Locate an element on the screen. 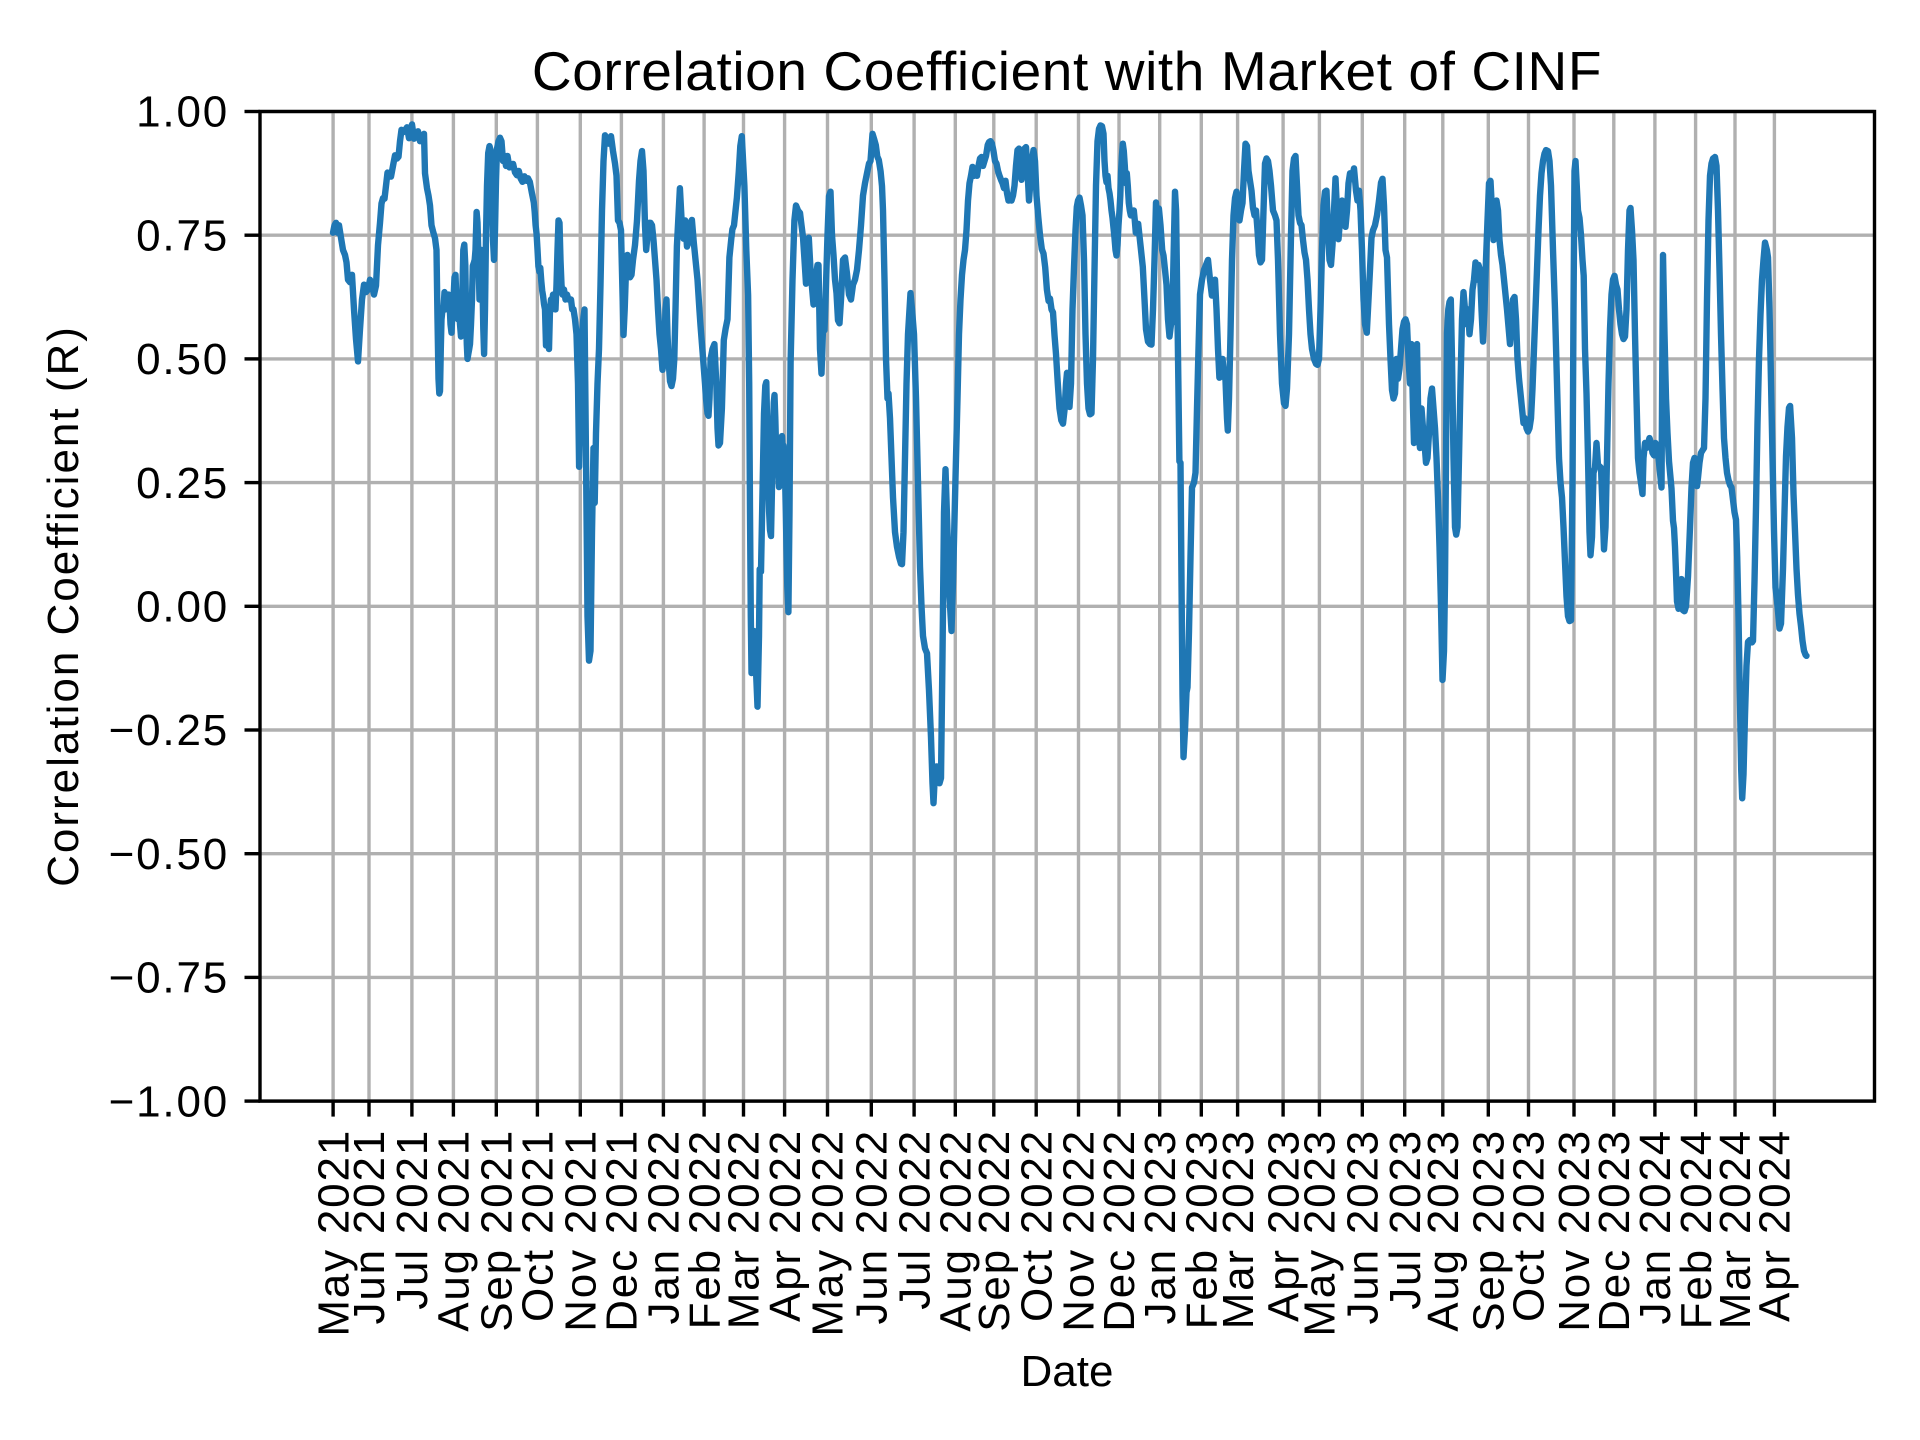  svg-text: Aug 2023 is located at coordinates (1443, 1230).